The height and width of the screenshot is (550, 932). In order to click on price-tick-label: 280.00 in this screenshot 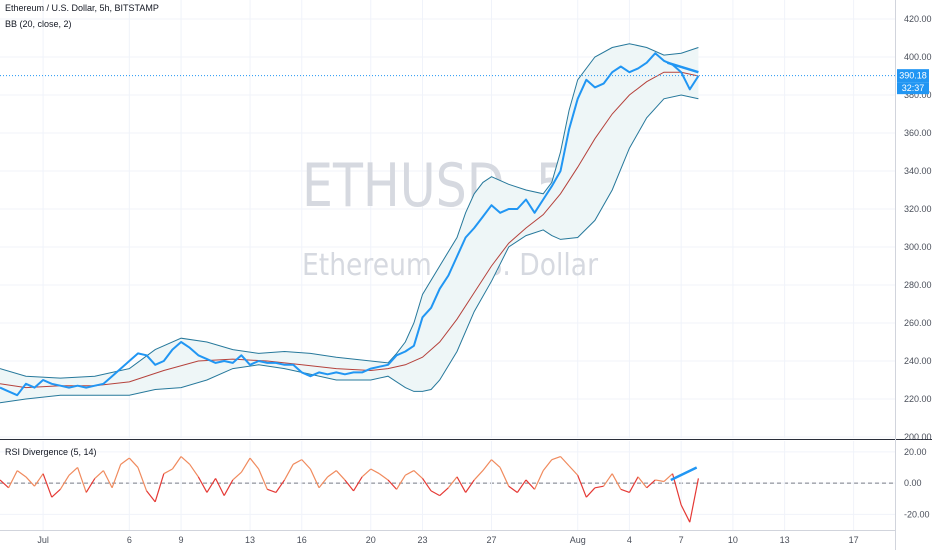, I will do `click(918, 285)`.